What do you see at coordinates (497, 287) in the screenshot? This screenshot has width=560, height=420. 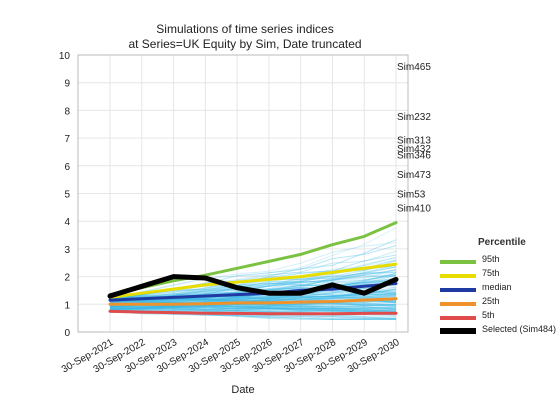 I see `legend-label: median` at bounding box center [497, 287].